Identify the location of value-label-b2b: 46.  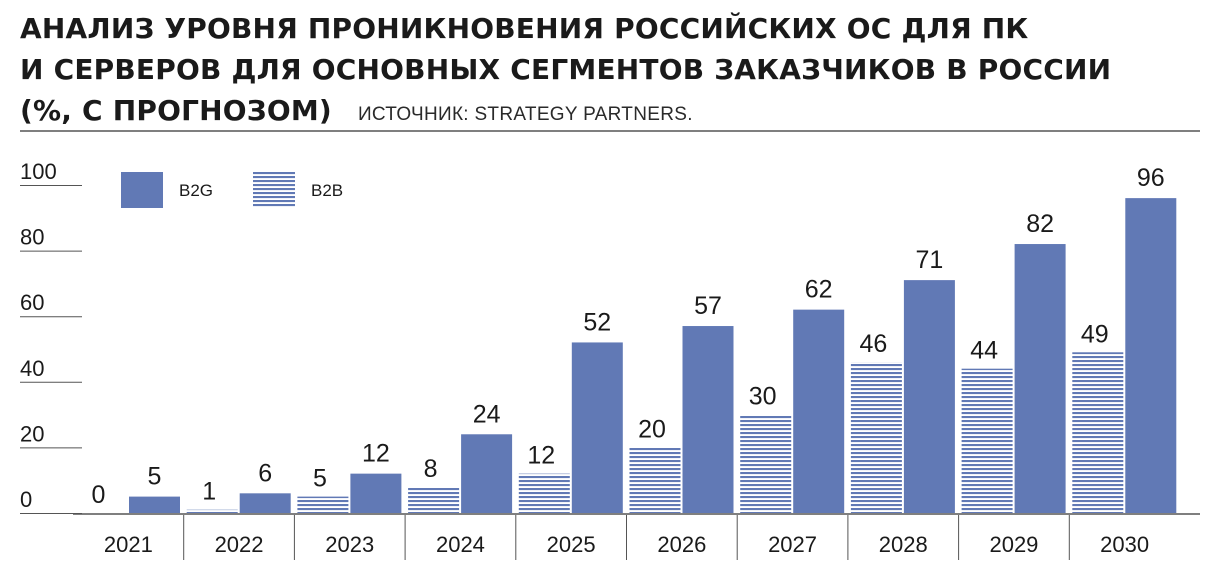
(873, 344).